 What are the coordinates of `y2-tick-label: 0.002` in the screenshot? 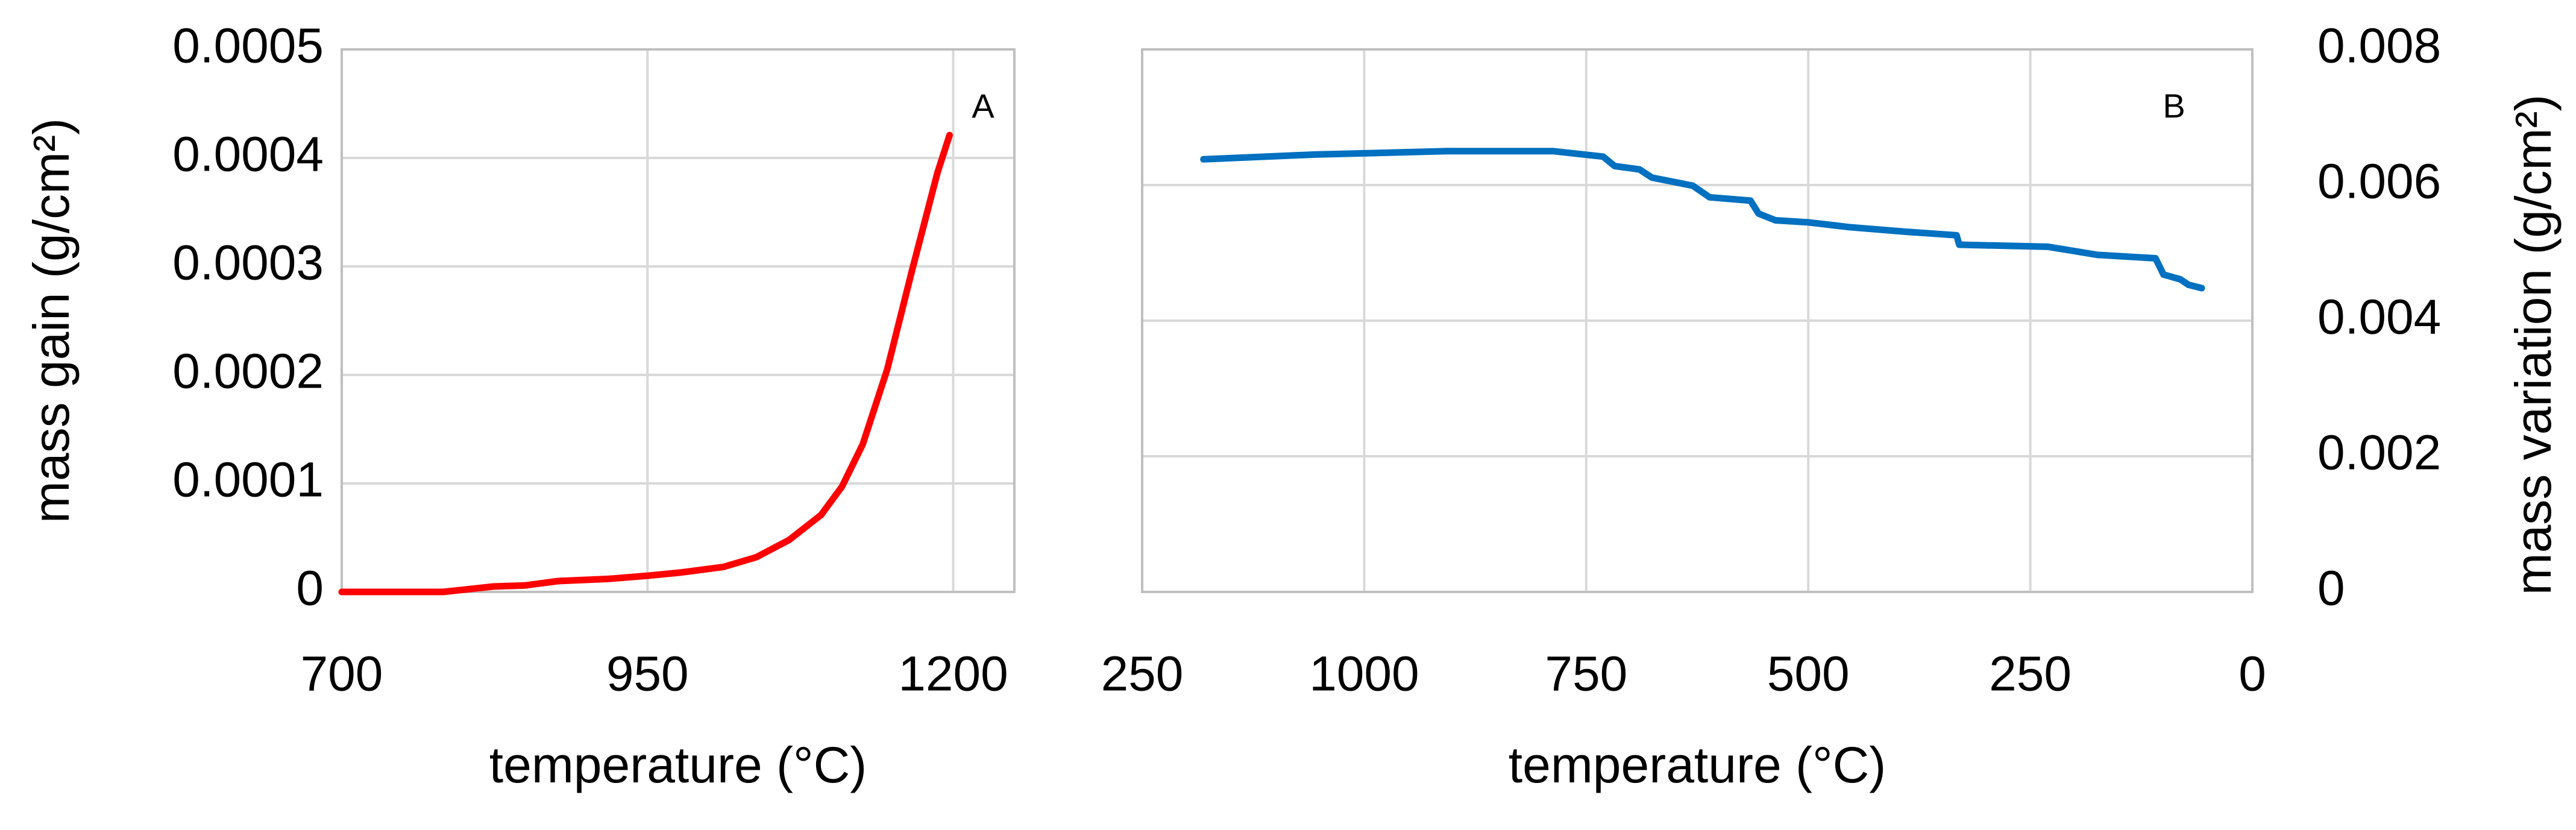 It's located at (2379, 453).